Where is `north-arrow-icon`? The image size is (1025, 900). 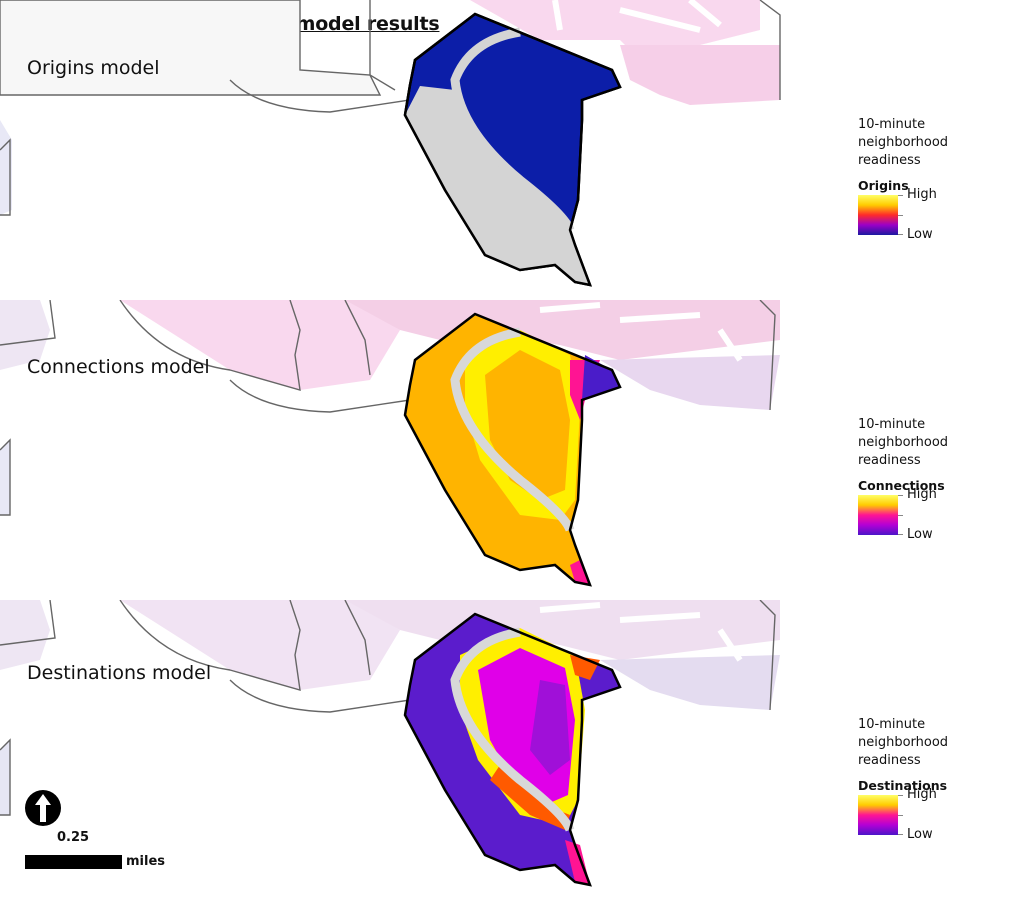 north-arrow-icon is located at coordinates (43, 808).